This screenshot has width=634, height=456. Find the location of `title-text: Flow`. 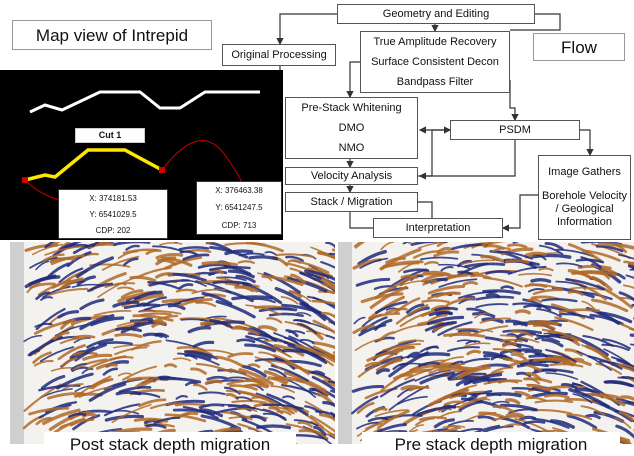

title-text: Flow is located at coordinates (579, 47).